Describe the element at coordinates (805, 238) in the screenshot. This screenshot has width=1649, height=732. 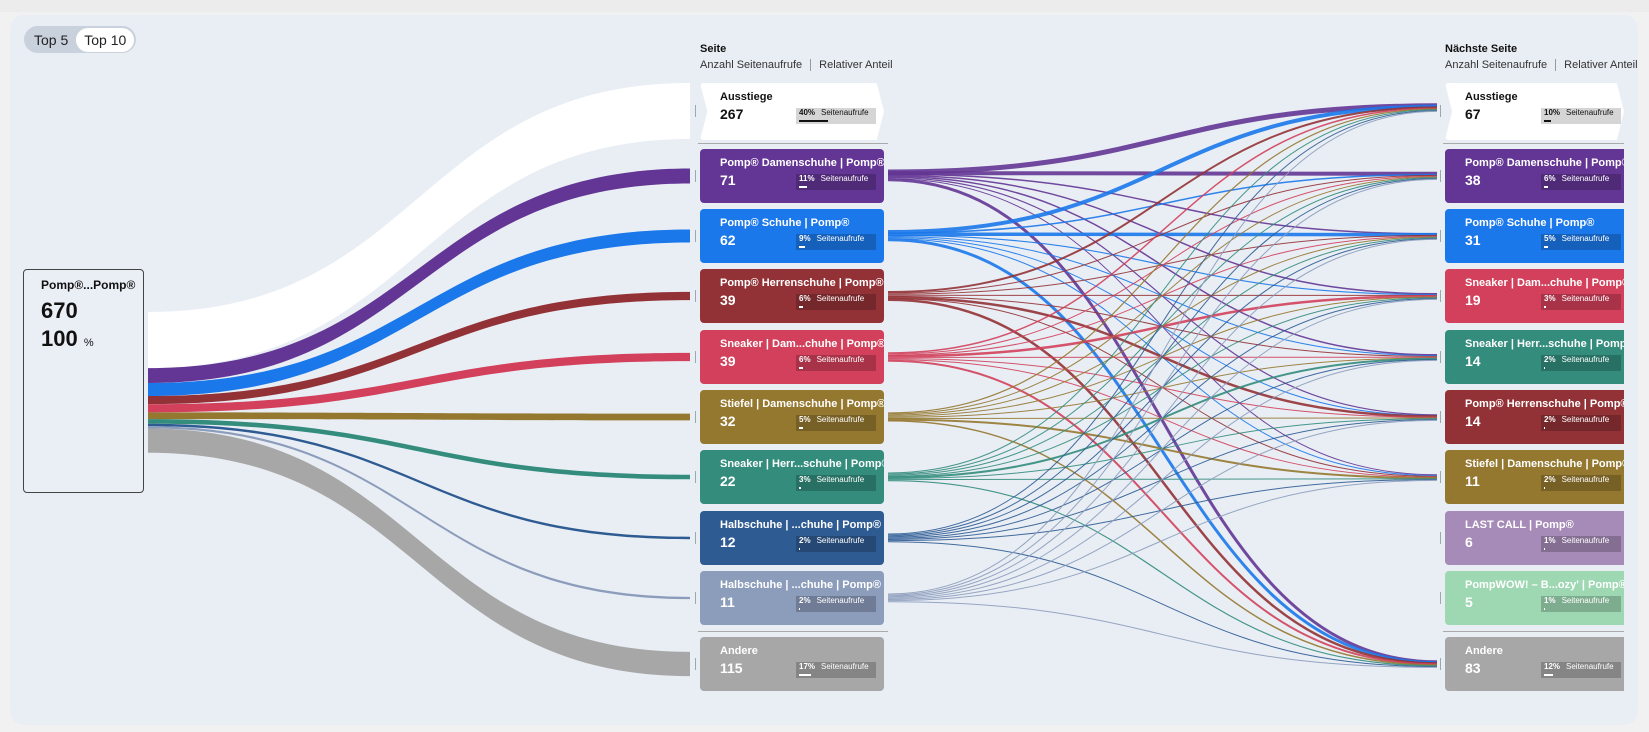
I see `share-percent: 9%` at that location.